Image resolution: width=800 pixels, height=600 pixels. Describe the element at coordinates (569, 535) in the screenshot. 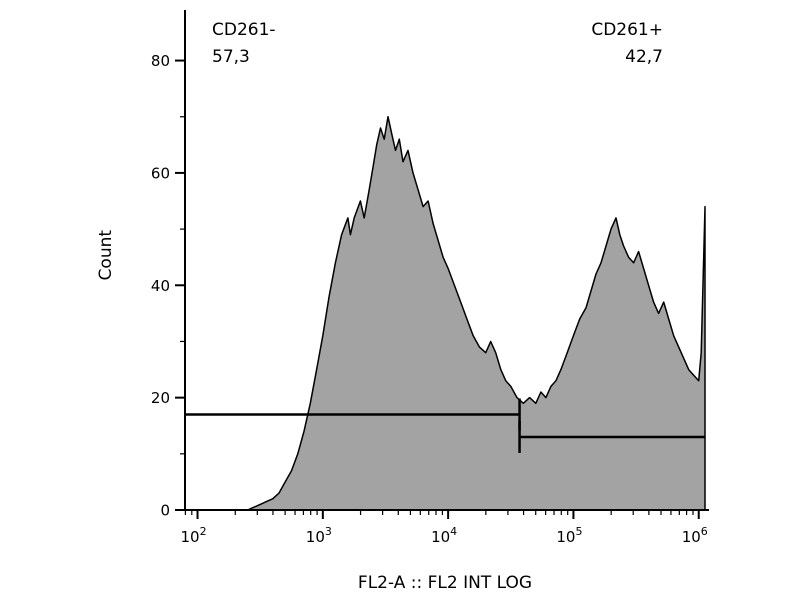

I see `x-tick-label: 10⁵` at that location.